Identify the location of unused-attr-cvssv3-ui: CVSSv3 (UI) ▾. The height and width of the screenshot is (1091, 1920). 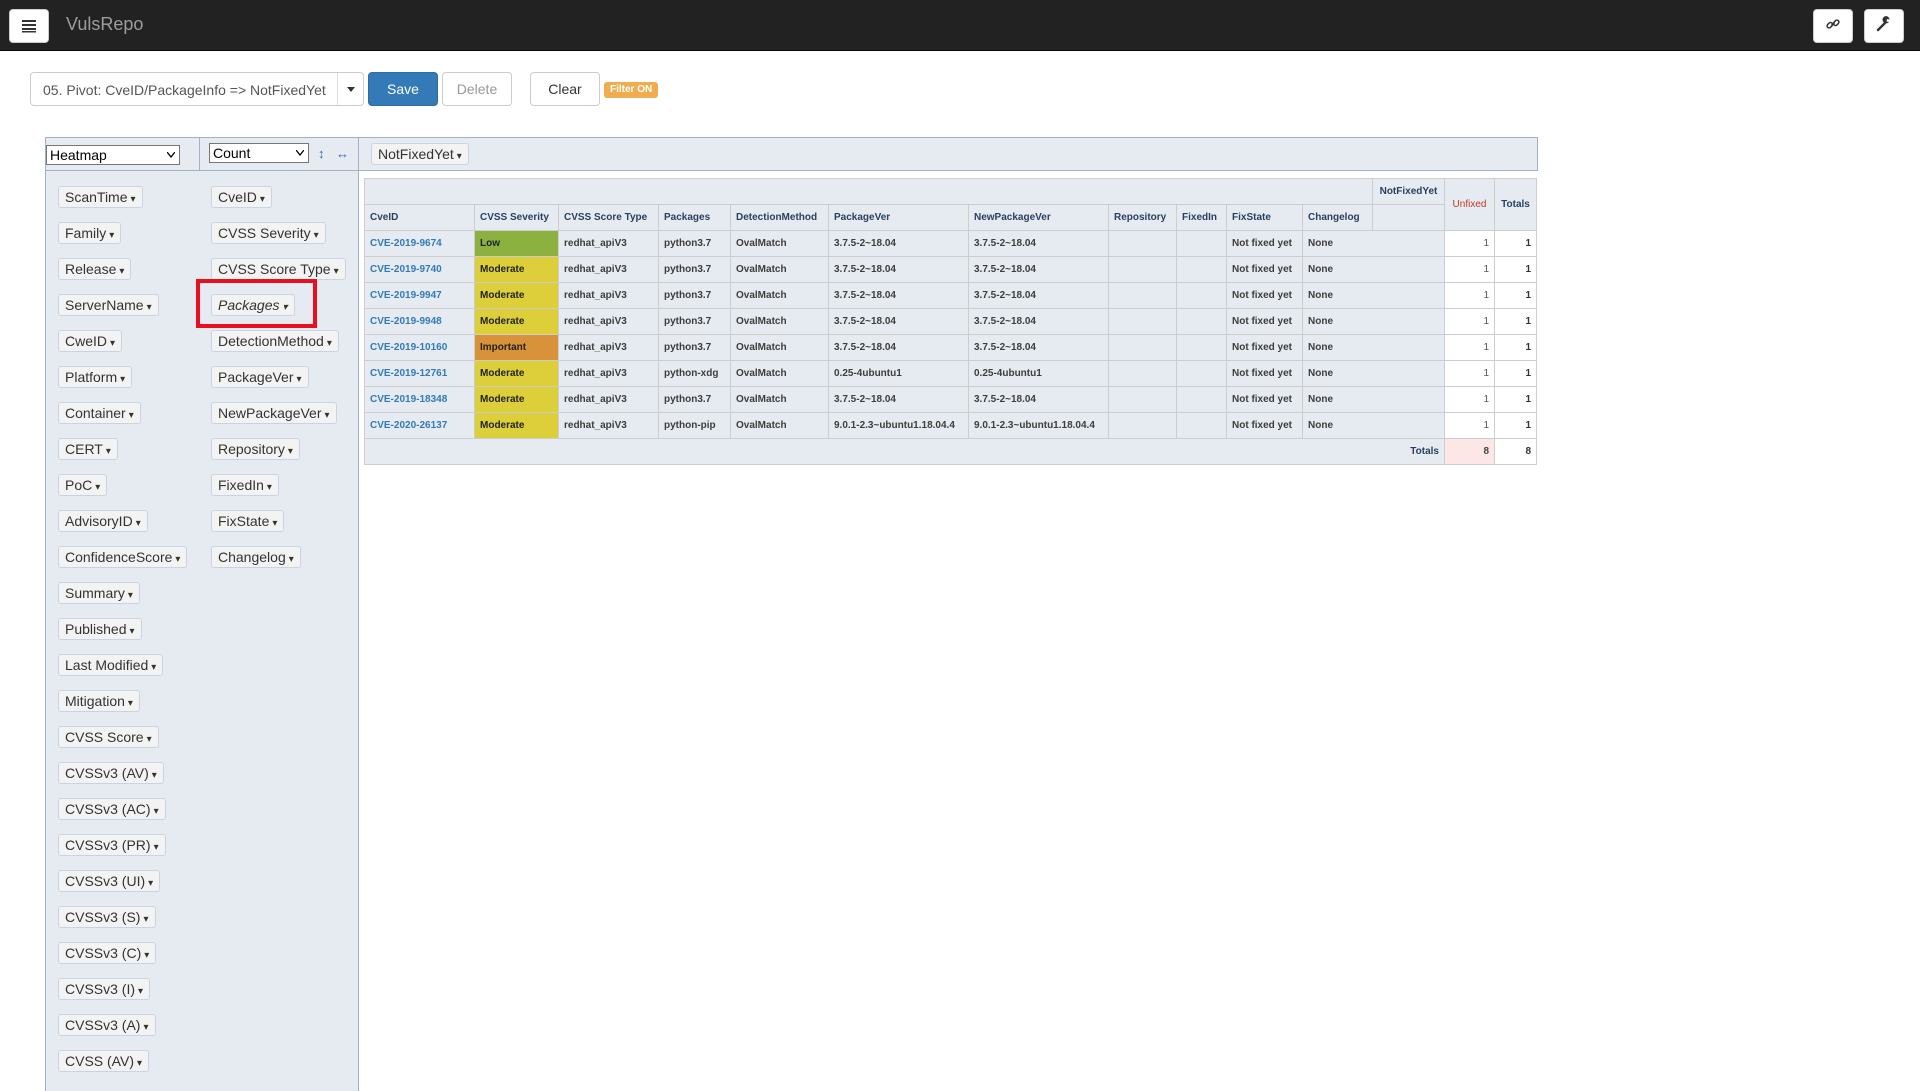
(109, 881).